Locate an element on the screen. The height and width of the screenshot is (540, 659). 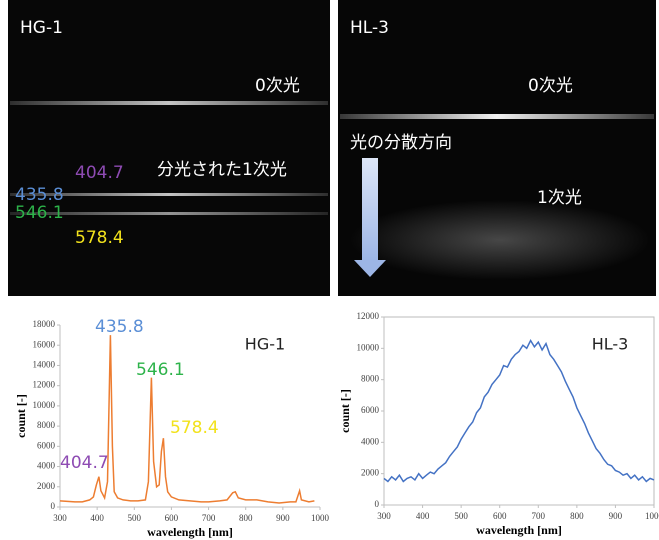
chart-title: HL-3 is located at coordinates (610, 344).